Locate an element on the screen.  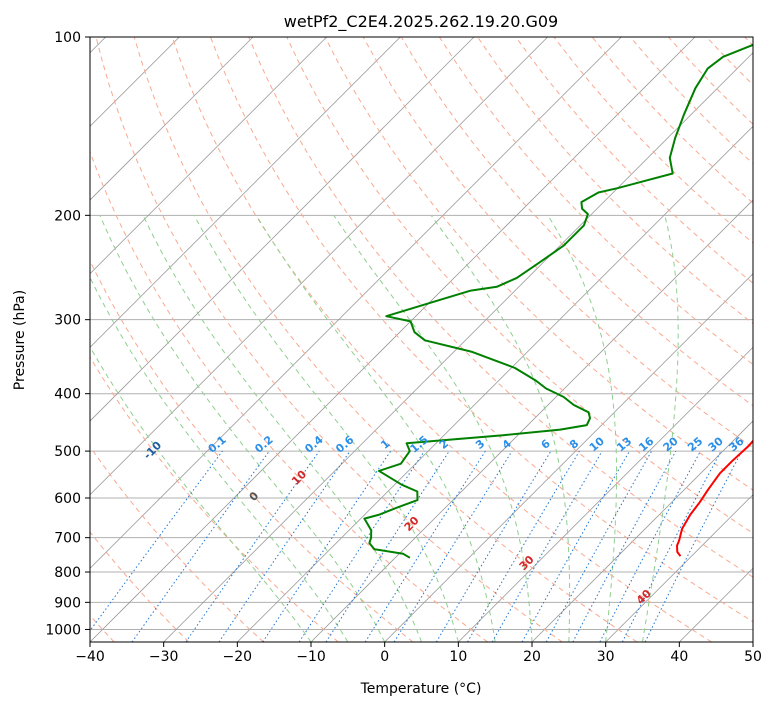
x-tick-label: −40 is located at coordinates (90, 657).